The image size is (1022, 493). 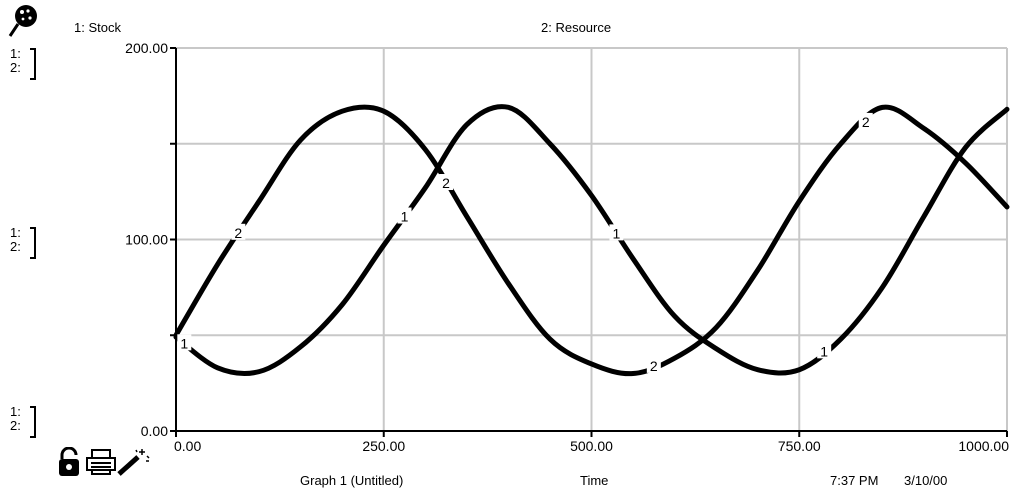 I want to click on magic-wand-icon, so click(x=133, y=462).